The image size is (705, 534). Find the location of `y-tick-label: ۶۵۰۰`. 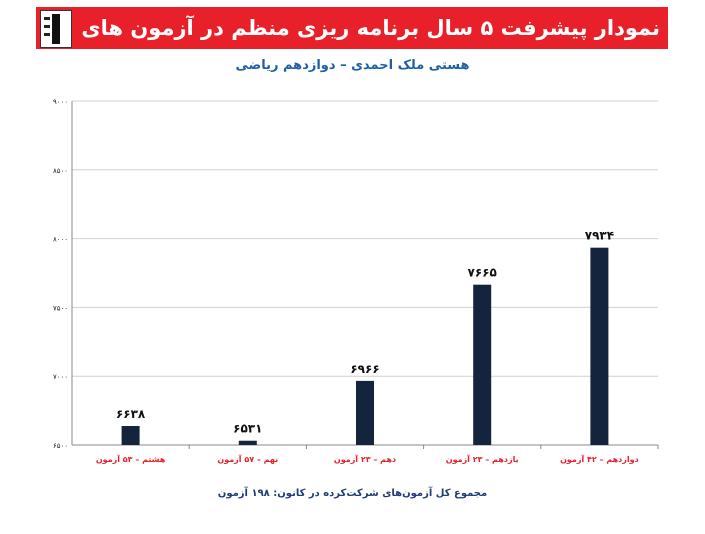

y-tick-label: ۶۵۰۰ is located at coordinates (60, 446).